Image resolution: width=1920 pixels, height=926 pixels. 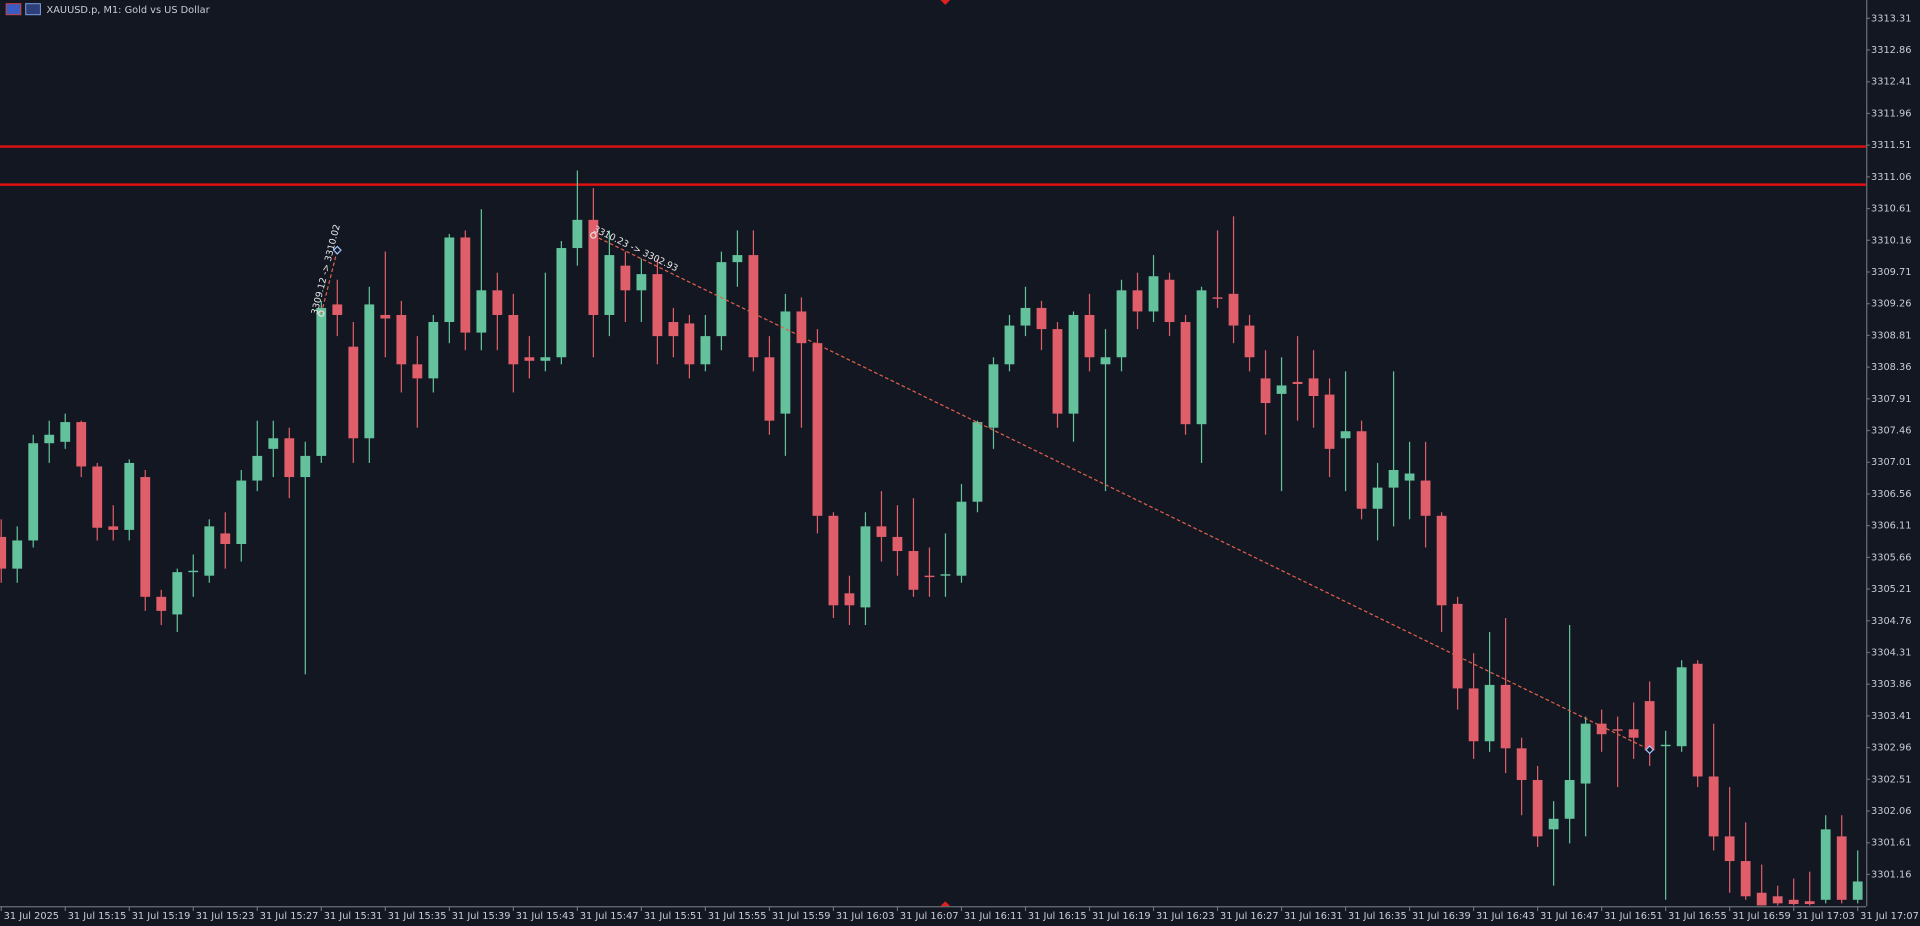 I want to click on y-tick-label: 3305.66, so click(x=1891, y=557).